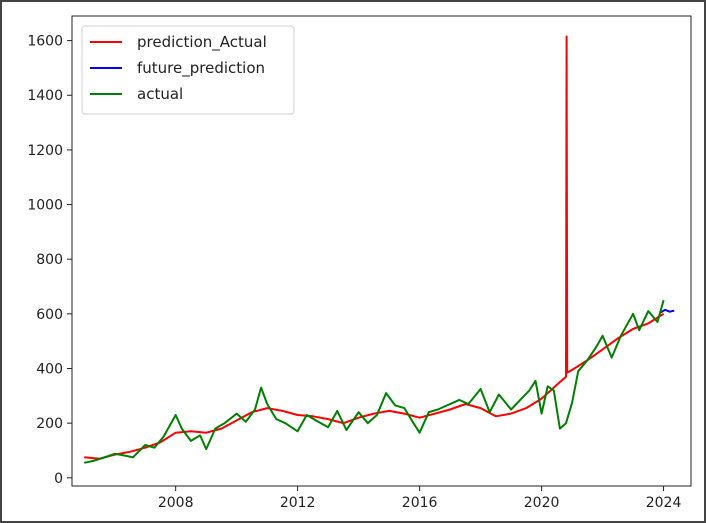 Image resolution: width=706 pixels, height=523 pixels. What do you see at coordinates (420, 503) in the screenshot?
I see `x-tick-label: 2016` at bounding box center [420, 503].